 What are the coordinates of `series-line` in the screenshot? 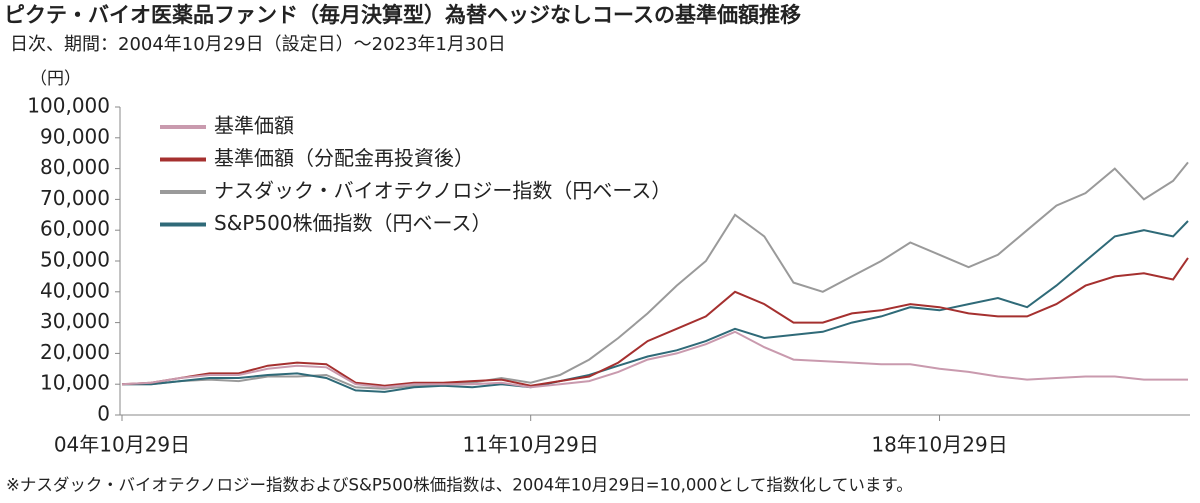 It's located at (654, 359).